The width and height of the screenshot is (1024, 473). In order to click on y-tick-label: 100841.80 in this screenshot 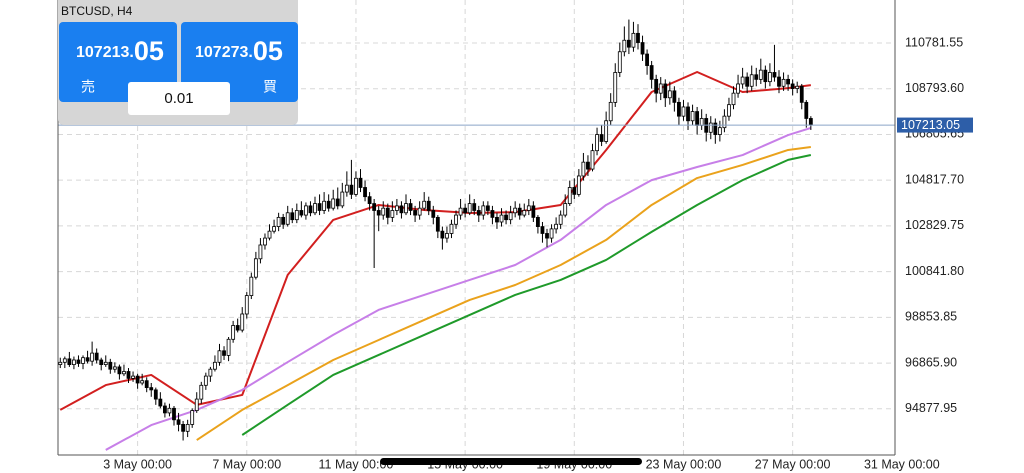, I will do `click(934, 271)`.